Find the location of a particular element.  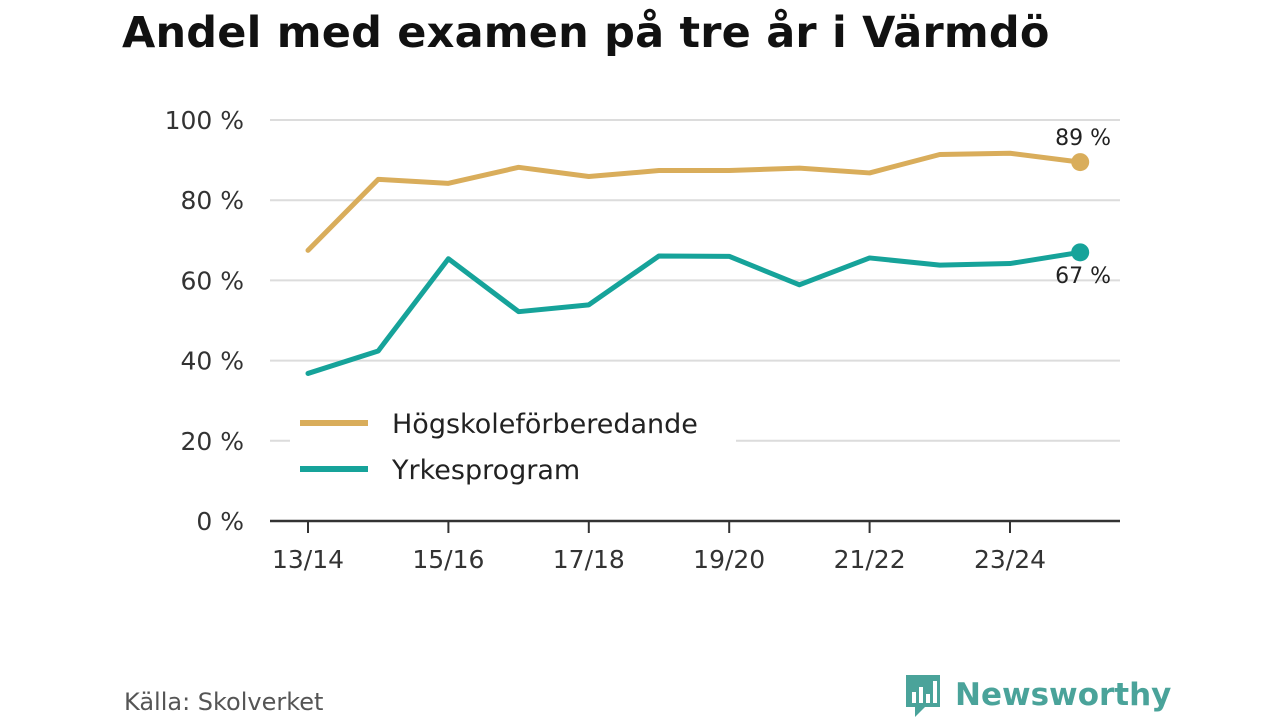

end-label-hogskole: 89 % is located at coordinates (1083, 138).